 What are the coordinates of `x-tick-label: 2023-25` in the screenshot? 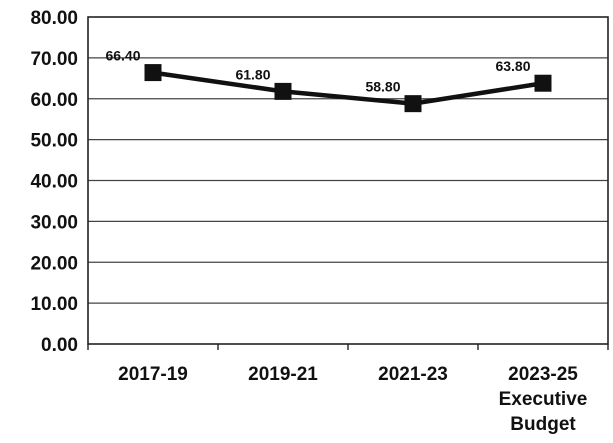 It's located at (543, 374).